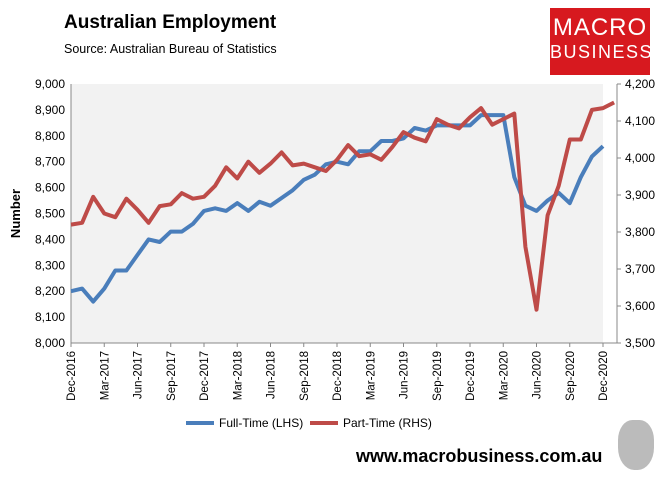 The width and height of the screenshot is (660, 478). What do you see at coordinates (387, 423) in the screenshot?
I see `legend-label: Part-Time (RHS)` at bounding box center [387, 423].